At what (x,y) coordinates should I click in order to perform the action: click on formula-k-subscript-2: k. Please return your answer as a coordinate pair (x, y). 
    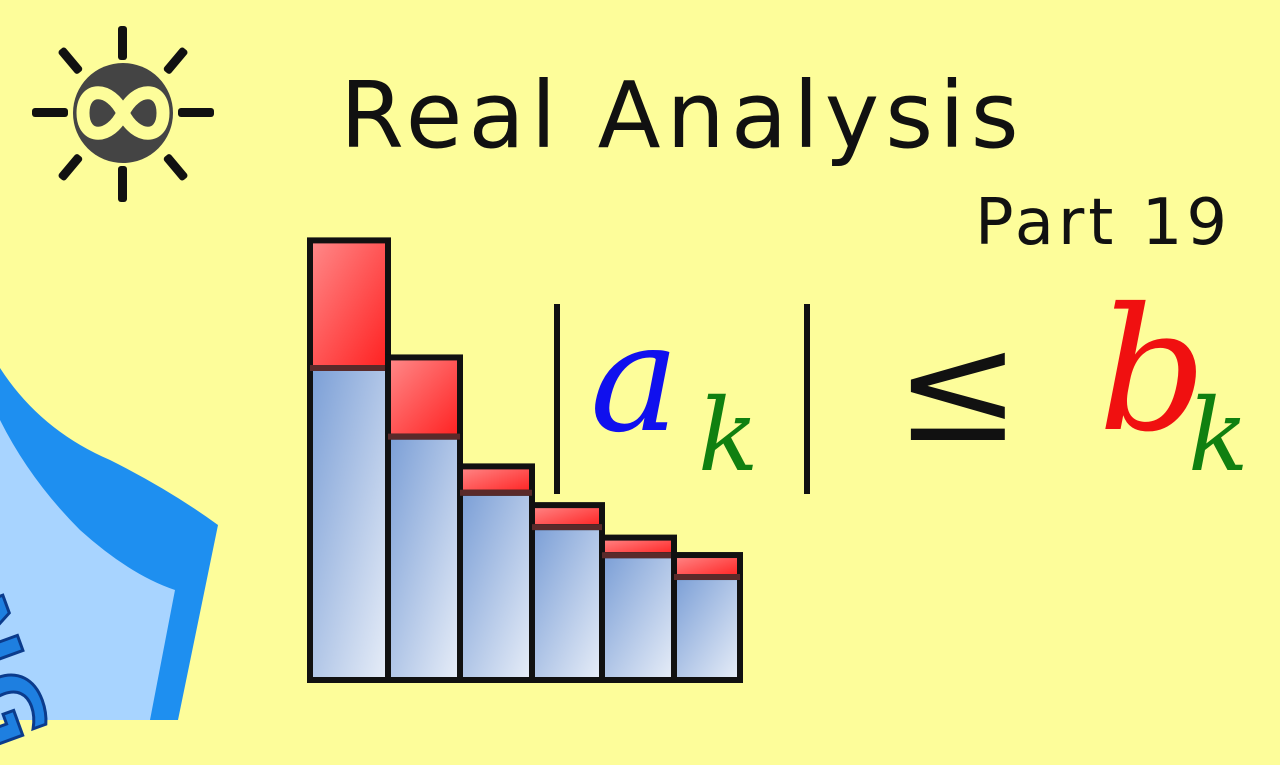
    Looking at the image, I should click on (1218, 435).